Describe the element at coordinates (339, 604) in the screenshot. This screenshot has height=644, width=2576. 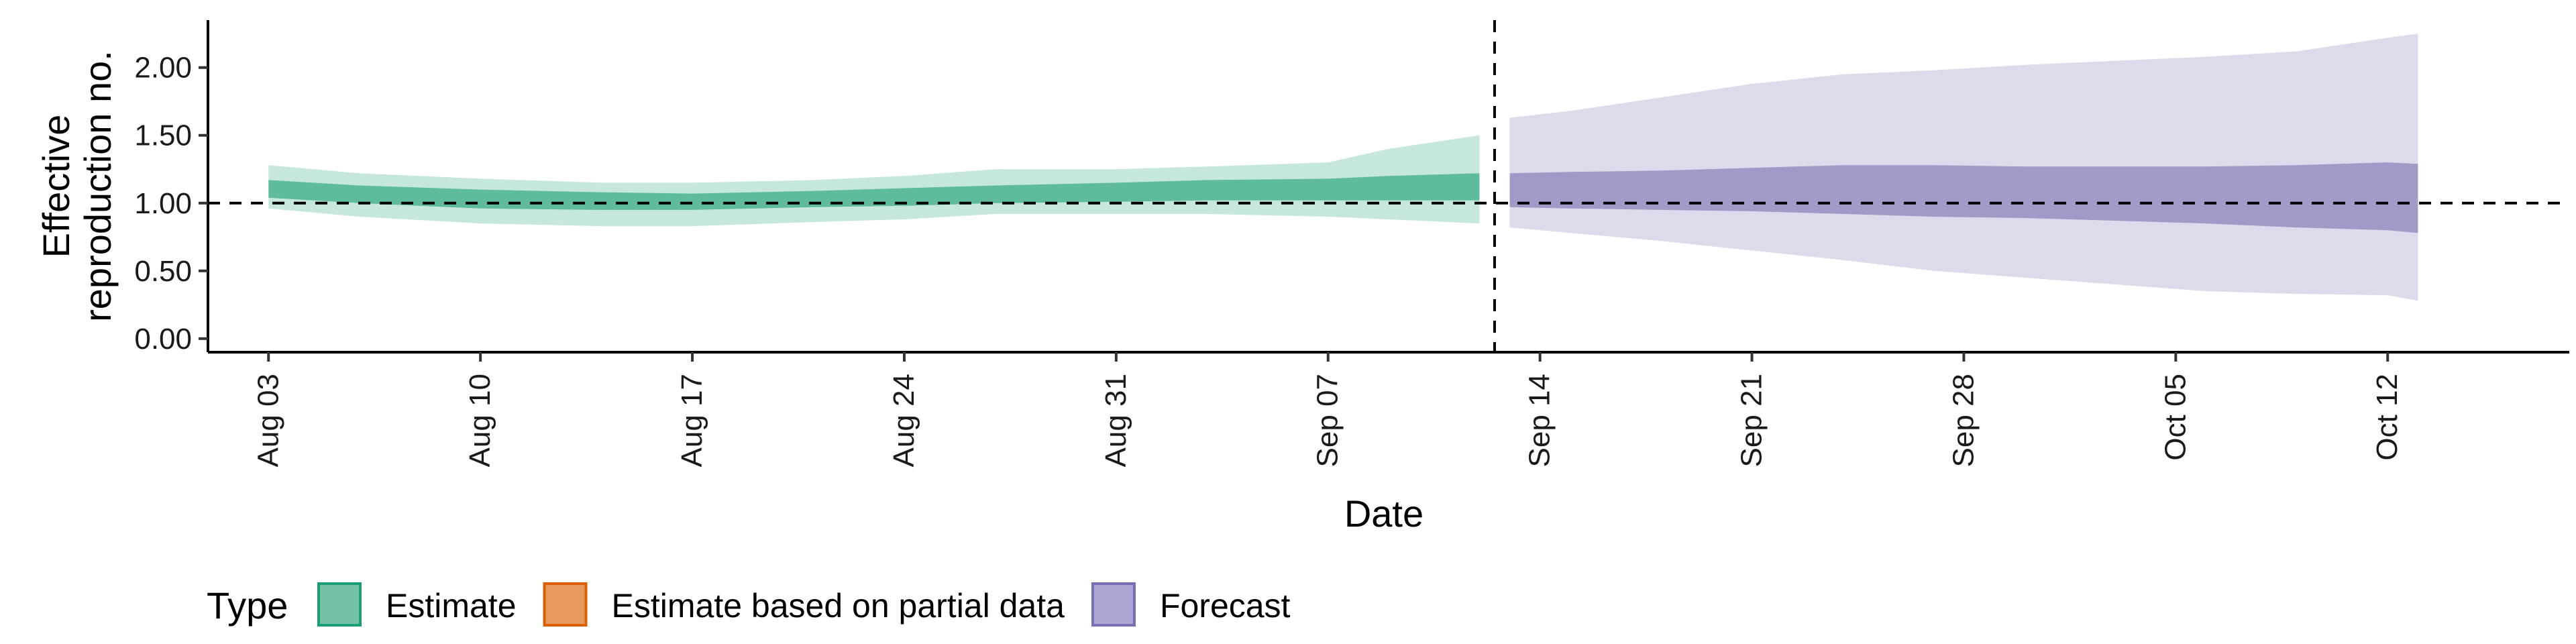
I see `legend-swatch-estimate` at that location.